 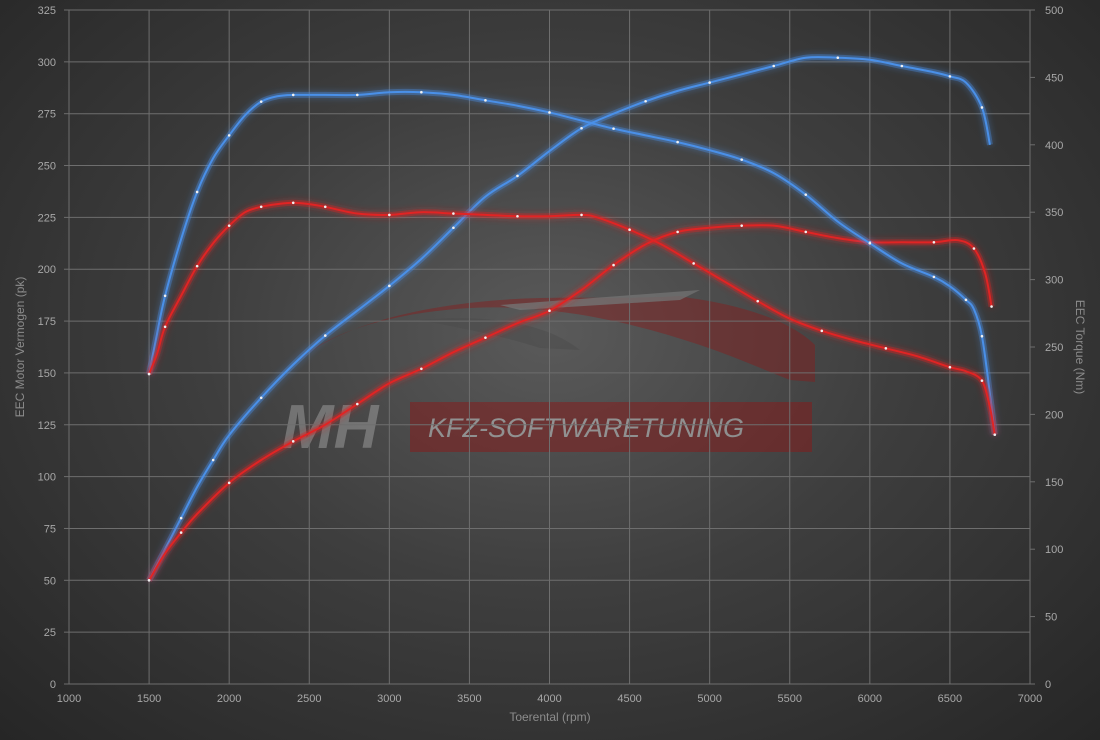 I want to click on y-tick-label-left: 275, so click(x=47, y=115).